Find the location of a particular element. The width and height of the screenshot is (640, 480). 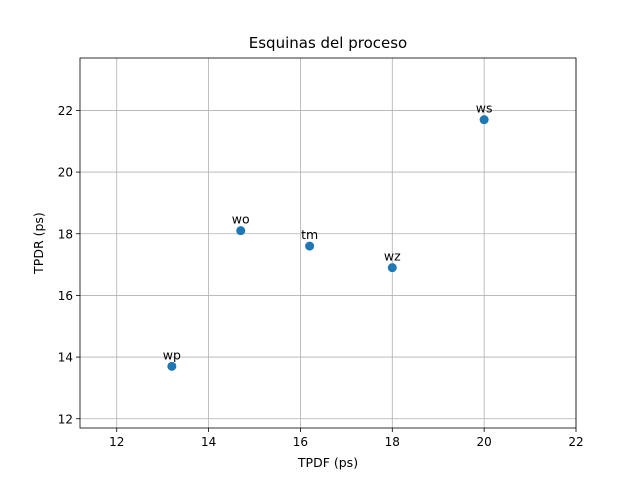

y-axis-label: TPDR (ps) is located at coordinates (38, 243).